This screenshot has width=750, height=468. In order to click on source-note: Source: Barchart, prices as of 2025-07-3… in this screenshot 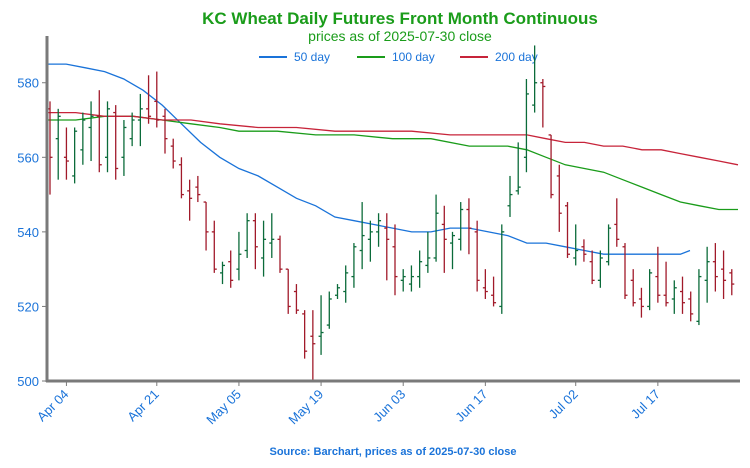, I will do `click(392, 452)`.